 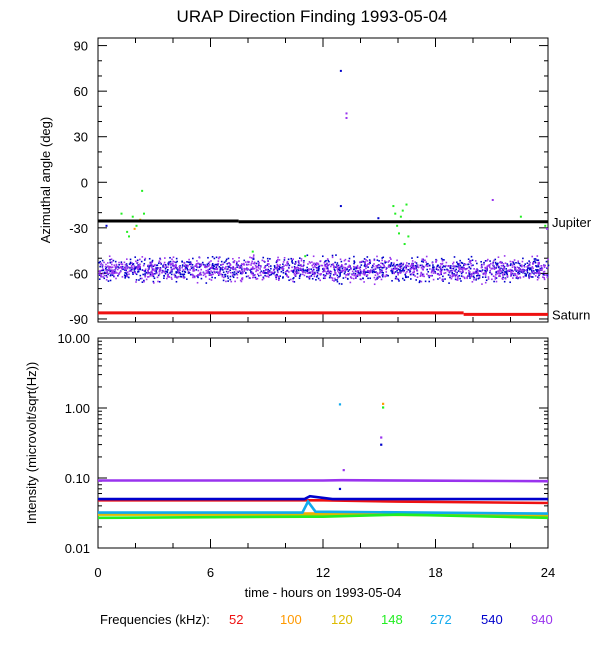 I want to click on legend-item-940: 940, so click(x=542, y=619).